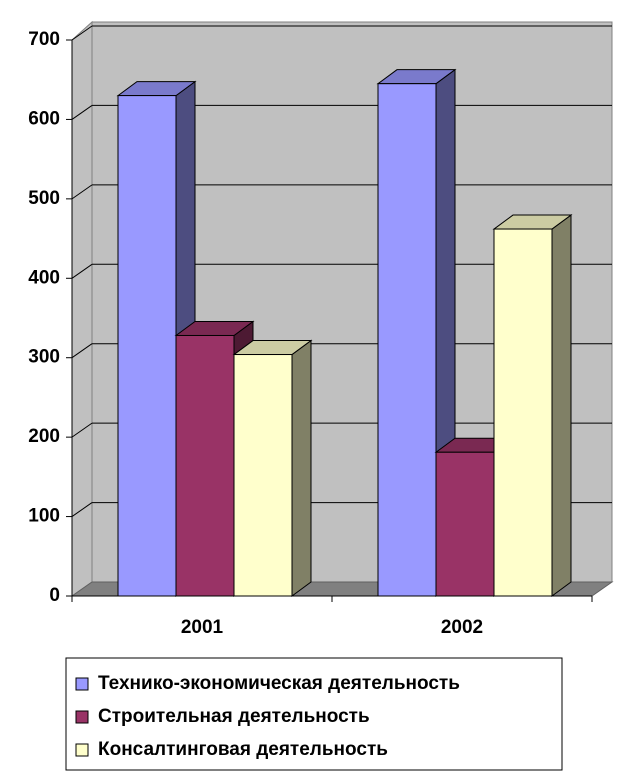 The height and width of the screenshot is (784, 628). I want to click on legend, so click(314, 714).